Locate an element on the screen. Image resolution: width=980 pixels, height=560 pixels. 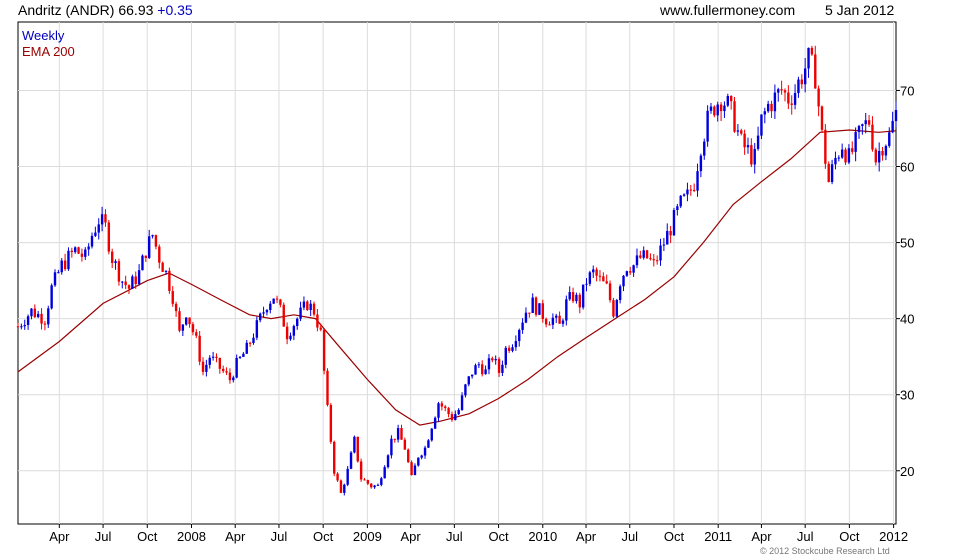
stock-price: 66.93 is located at coordinates (136, 10).